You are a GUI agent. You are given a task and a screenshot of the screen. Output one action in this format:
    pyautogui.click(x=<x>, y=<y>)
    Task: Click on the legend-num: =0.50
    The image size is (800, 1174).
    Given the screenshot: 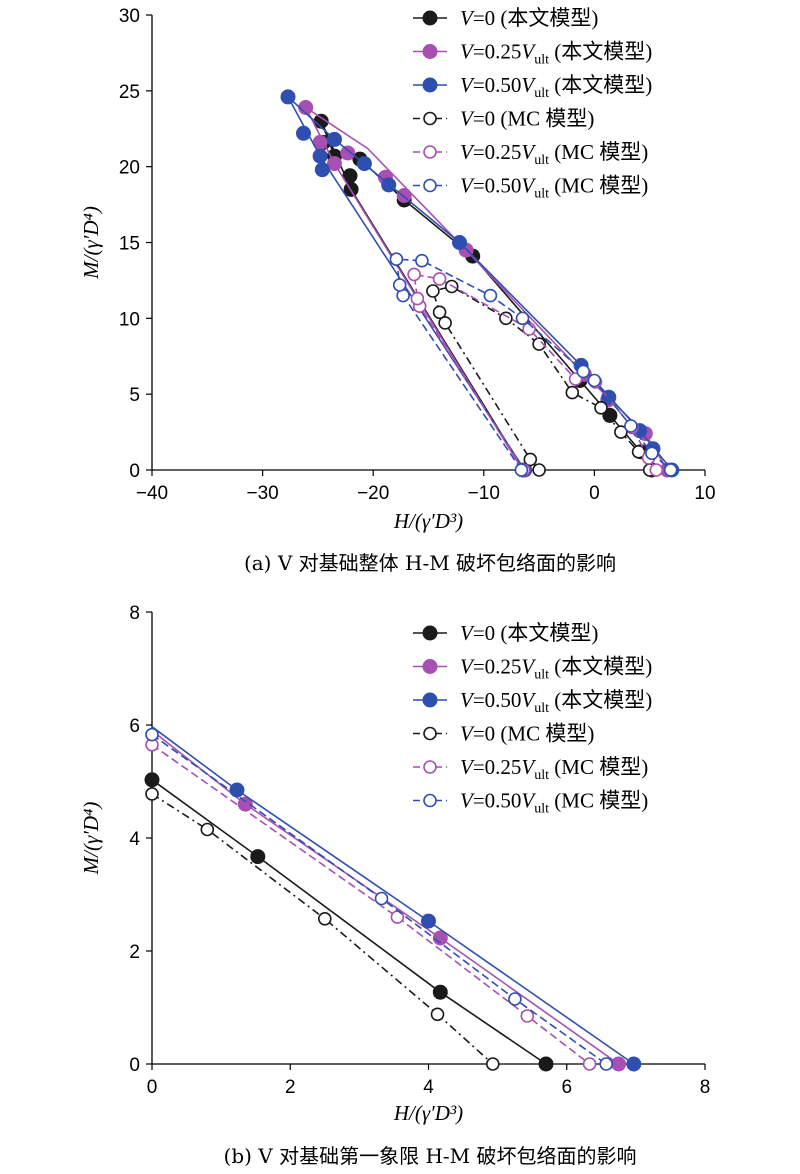 What is the action you would take?
    pyautogui.click(x=497, y=85)
    